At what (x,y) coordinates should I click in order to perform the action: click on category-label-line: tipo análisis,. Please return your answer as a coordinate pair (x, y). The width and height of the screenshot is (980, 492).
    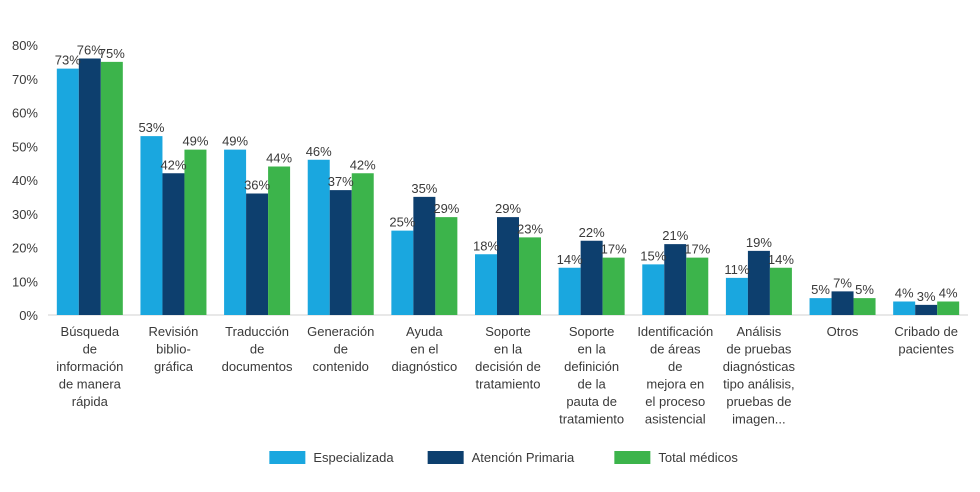
    Looking at the image, I should click on (759, 384).